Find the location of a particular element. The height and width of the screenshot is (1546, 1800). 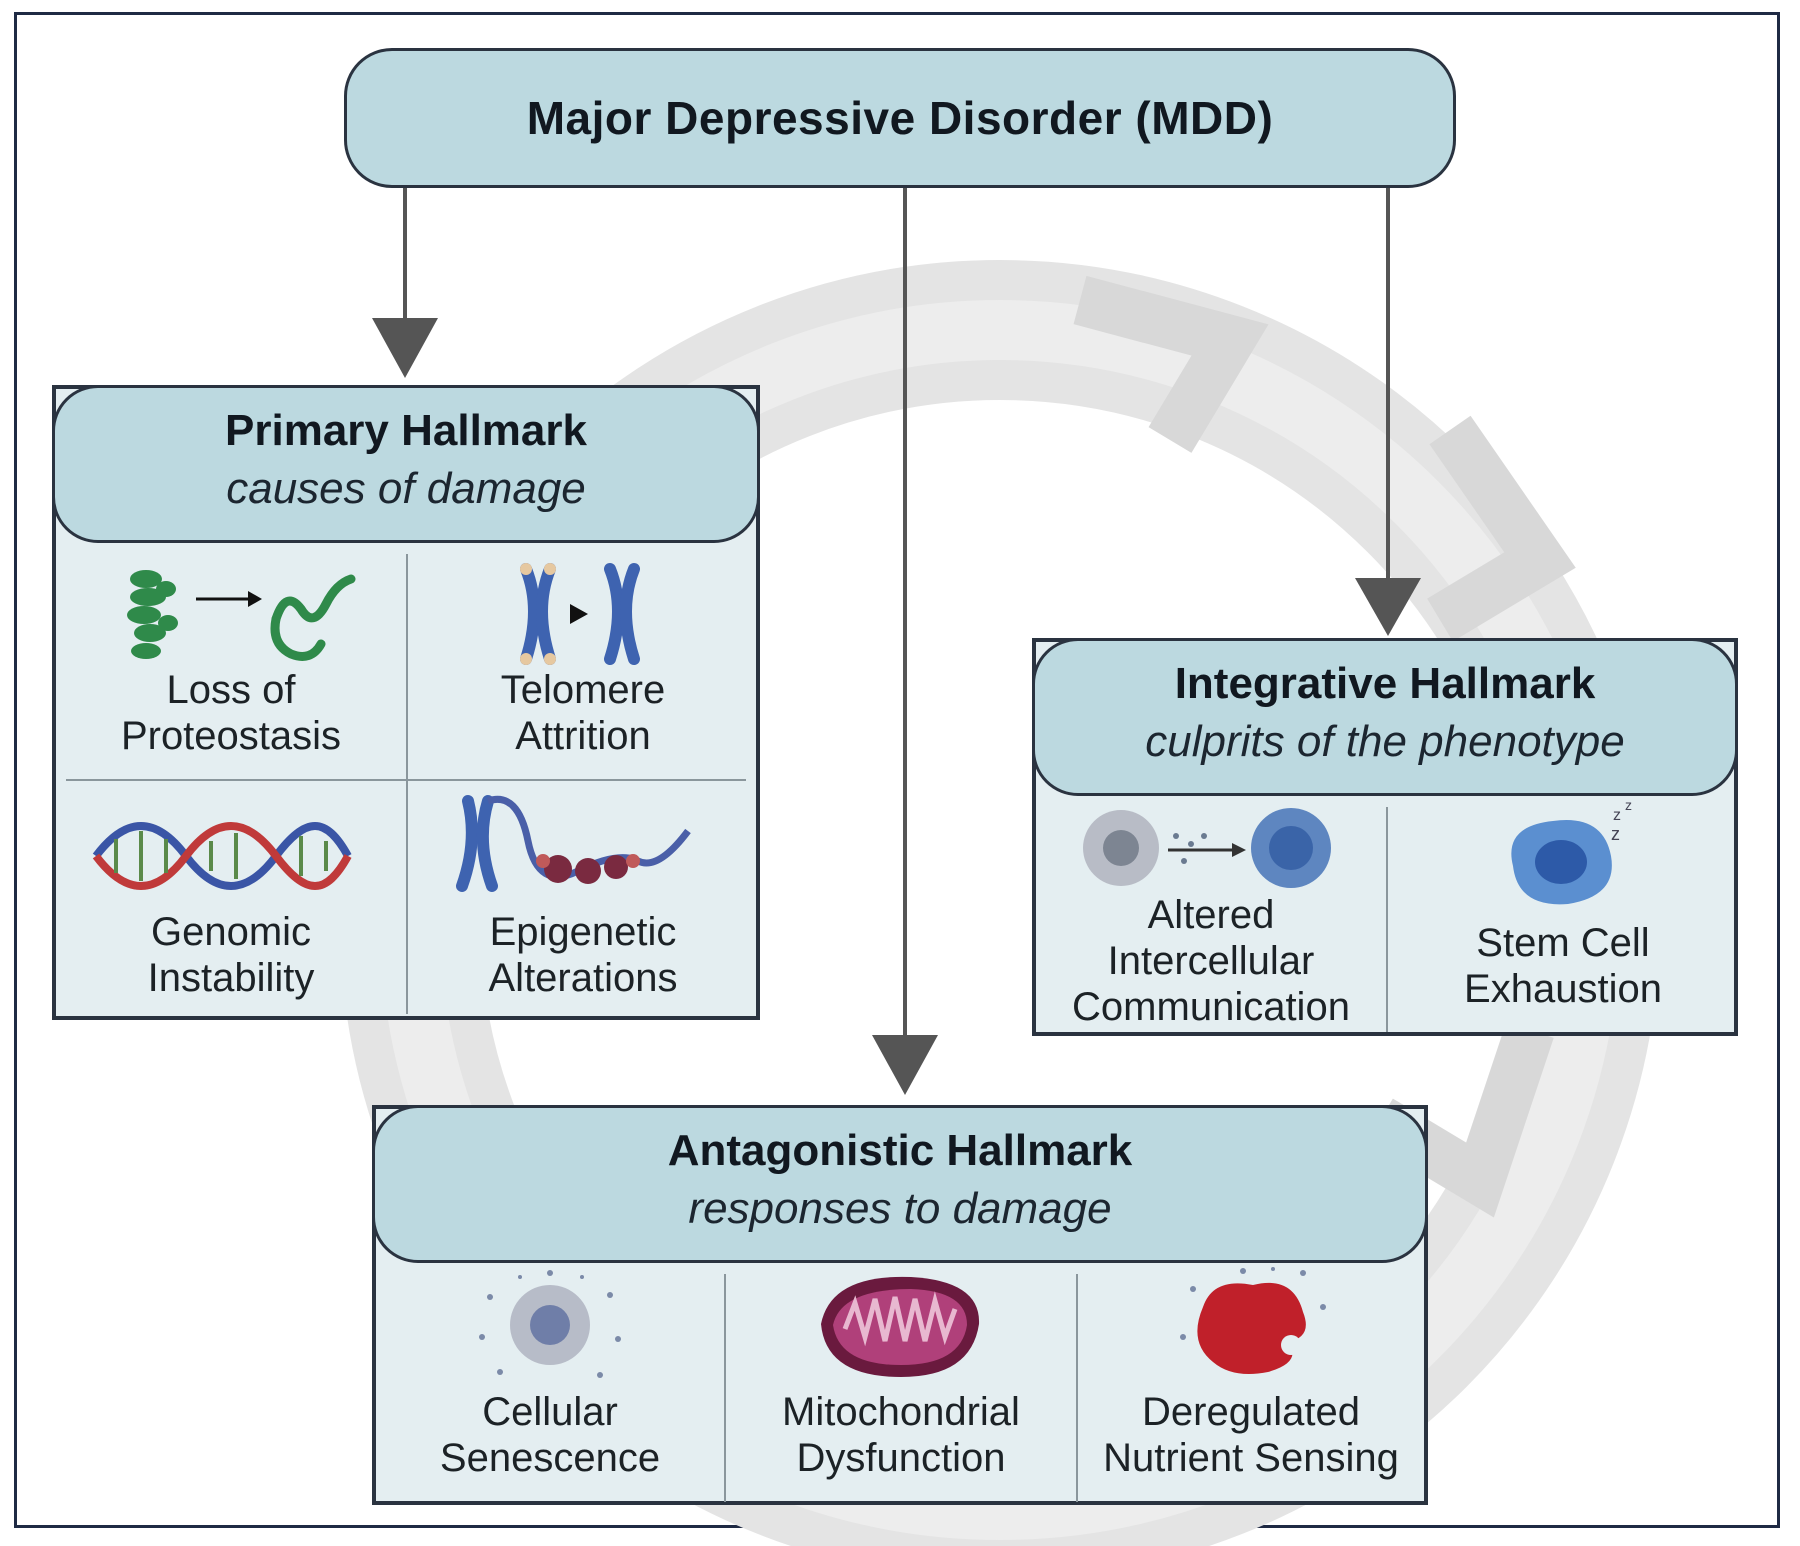

cell-telomere-attrition: Telomere Attrition is located at coordinates (583, 664).